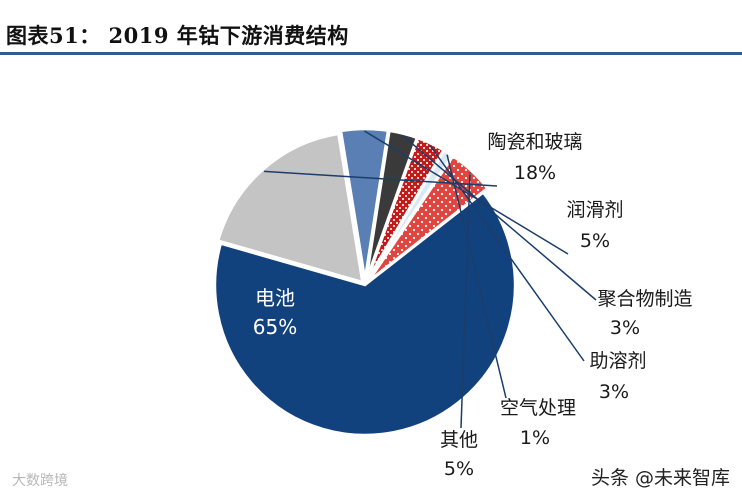 The width and height of the screenshot is (742, 498). I want to click on title-bar: 图表51： 2019 年钴下游消费结构, so click(371, 28).